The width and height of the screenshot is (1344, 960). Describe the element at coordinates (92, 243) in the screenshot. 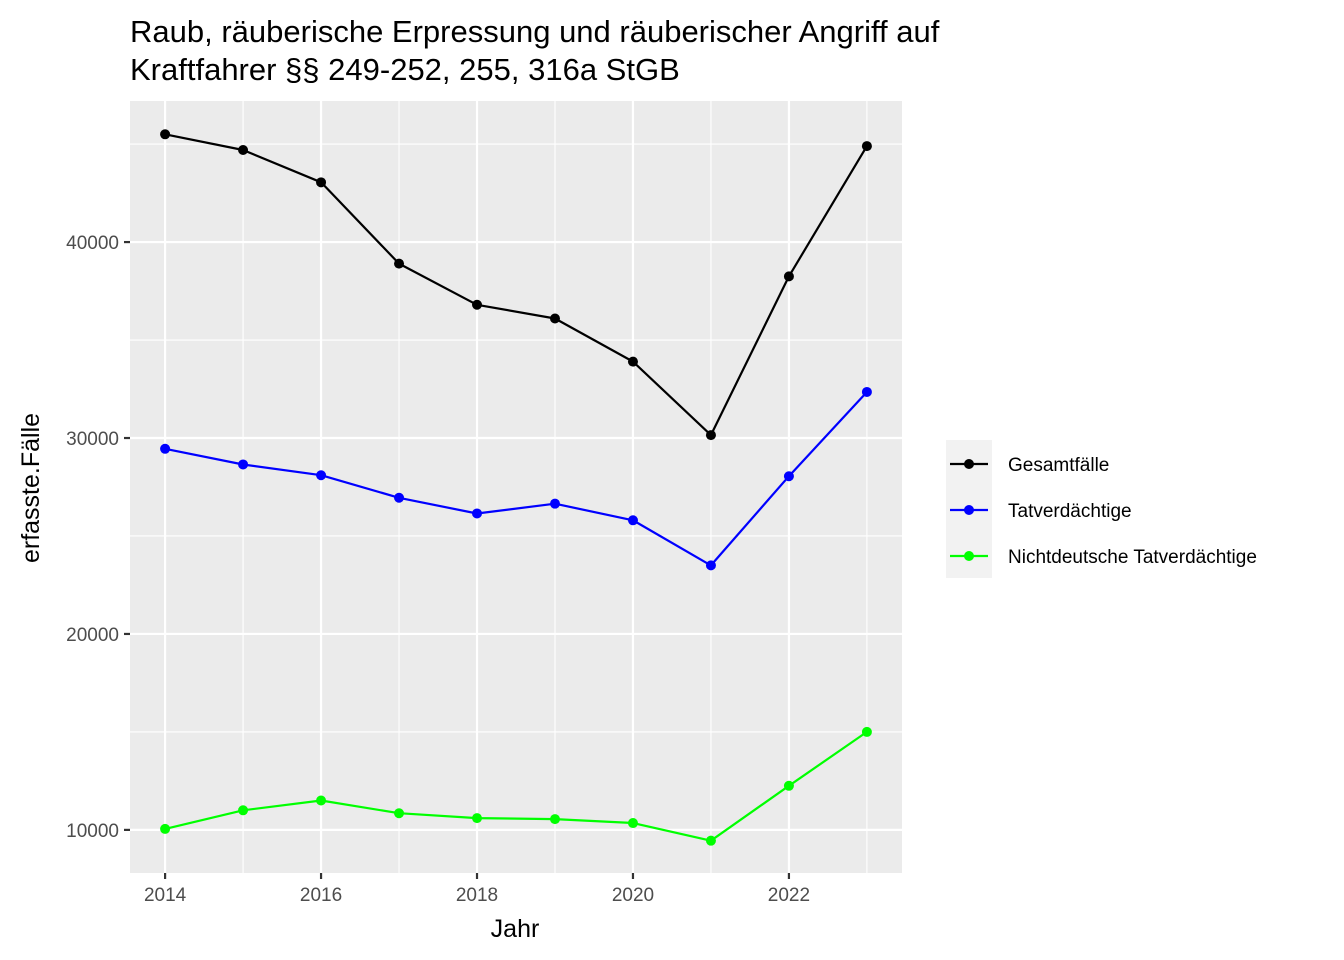

I see `y-tick-label: 40000` at that location.